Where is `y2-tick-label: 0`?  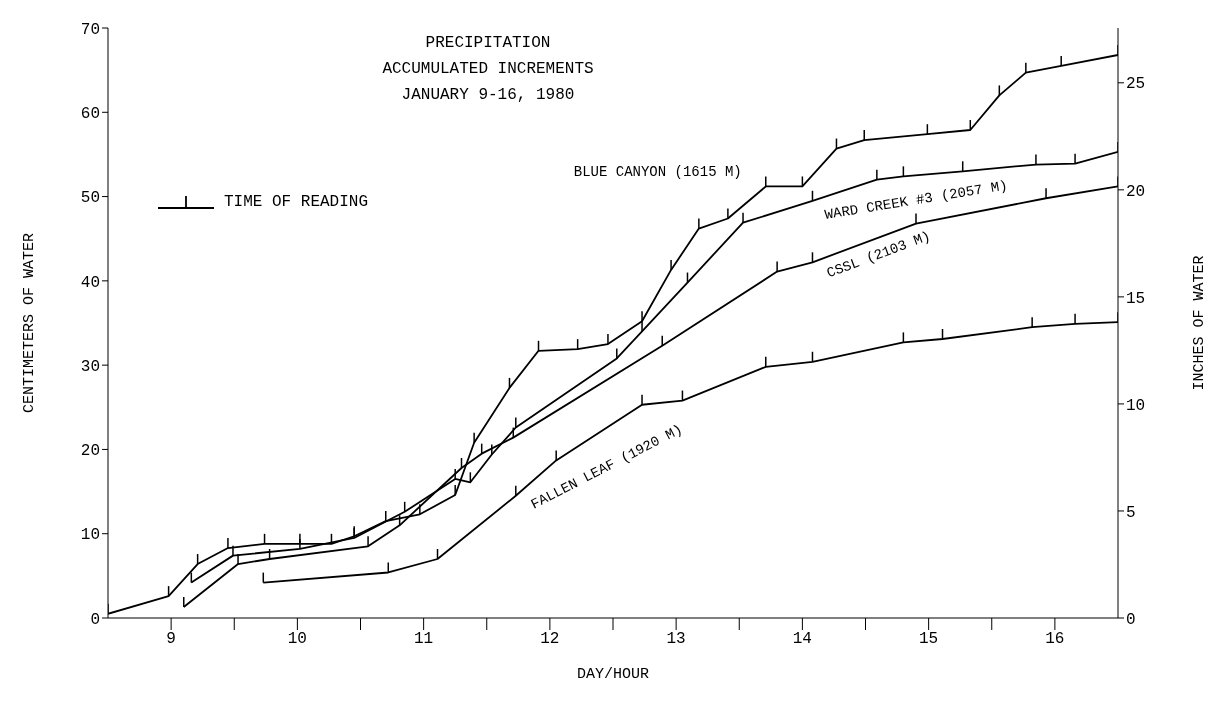 y2-tick-label: 0 is located at coordinates (1131, 619).